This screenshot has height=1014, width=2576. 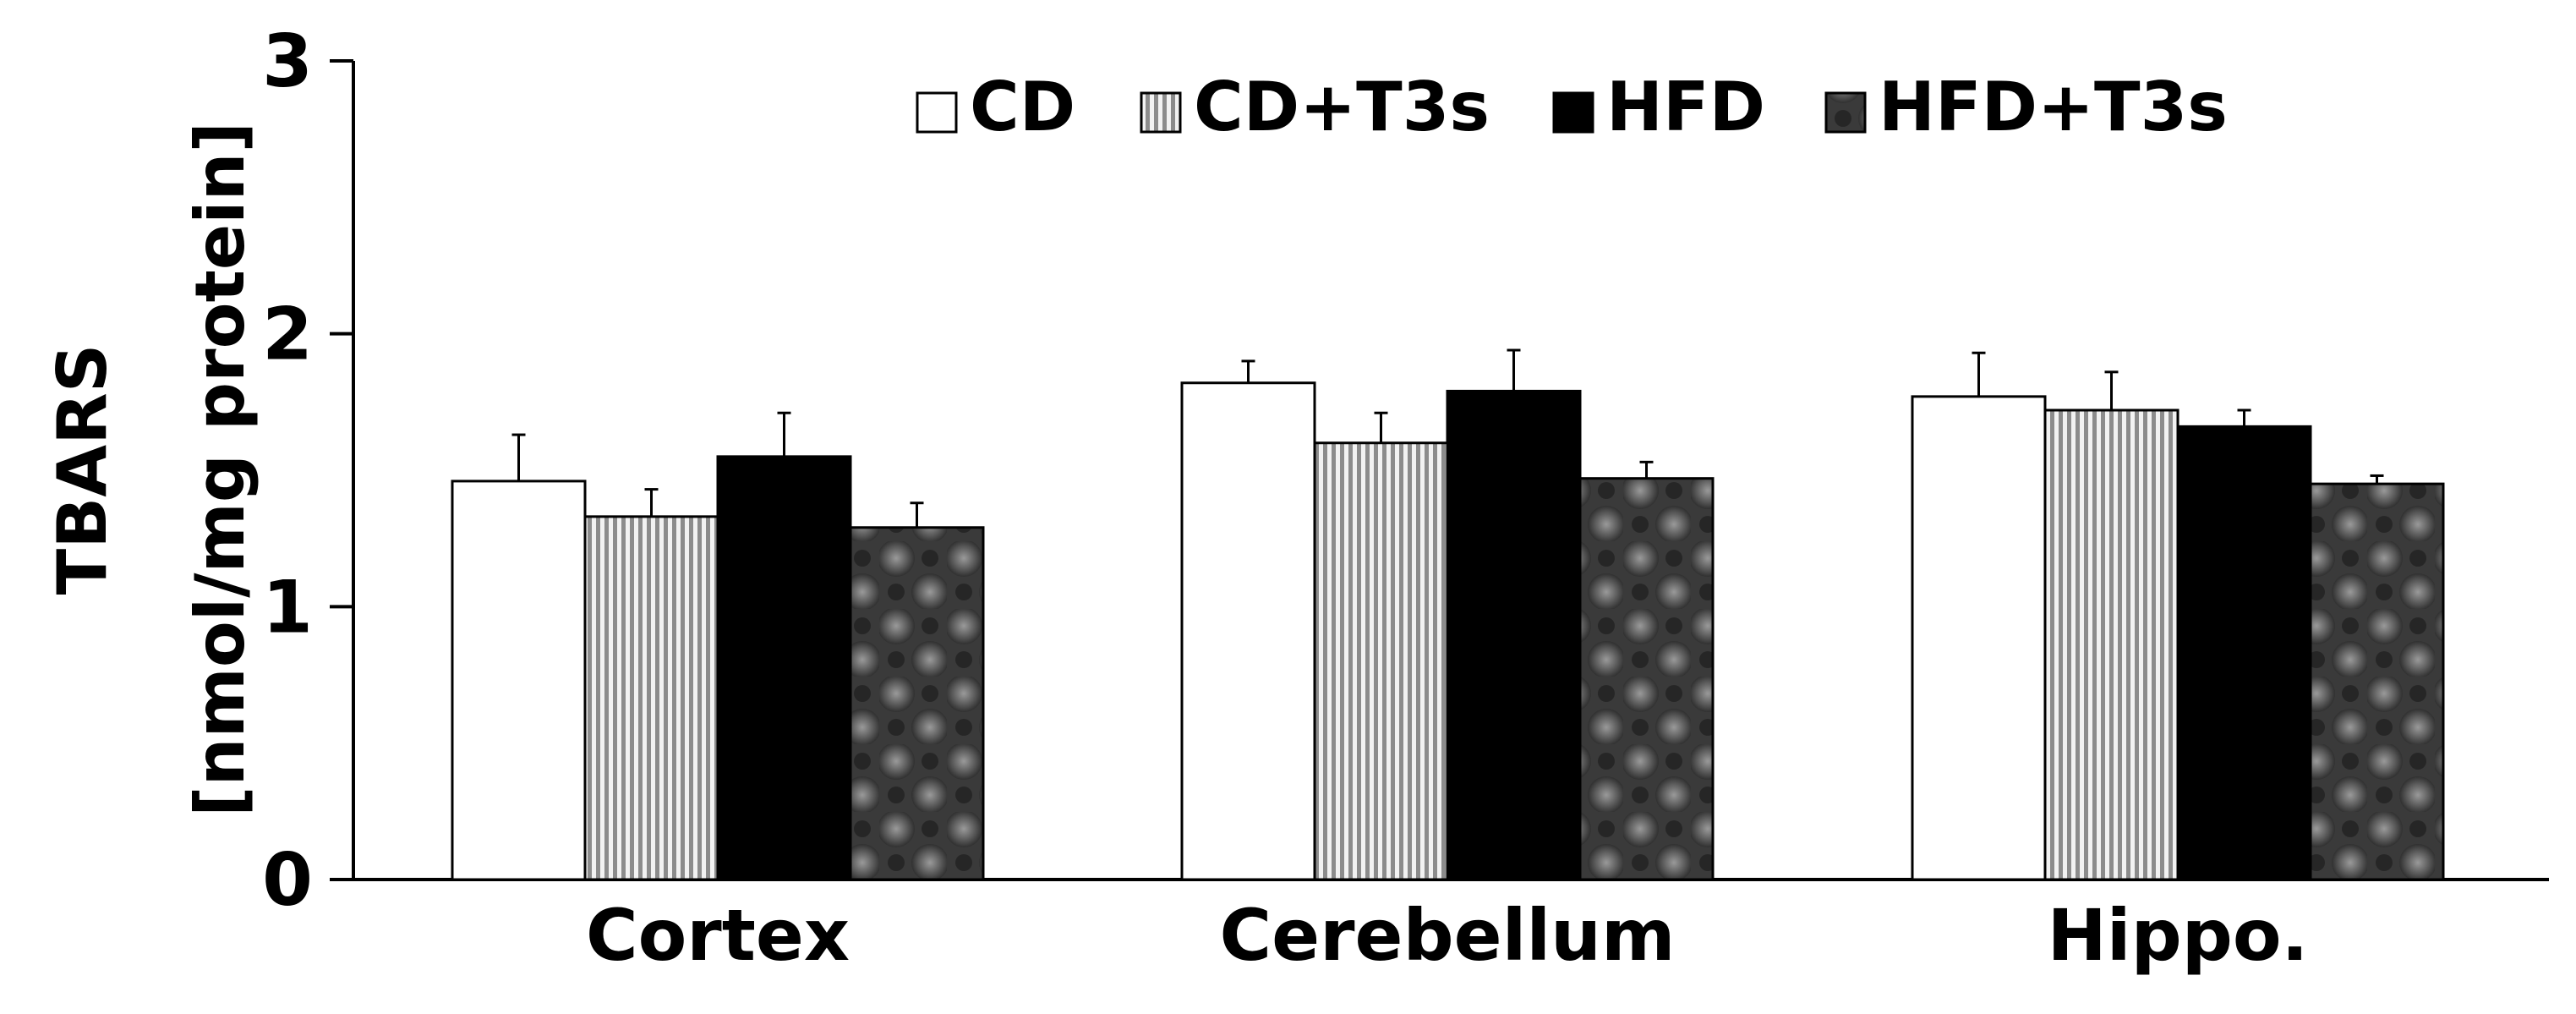 I want to click on x-tick-label: Cerebellum, so click(x=1447, y=935).